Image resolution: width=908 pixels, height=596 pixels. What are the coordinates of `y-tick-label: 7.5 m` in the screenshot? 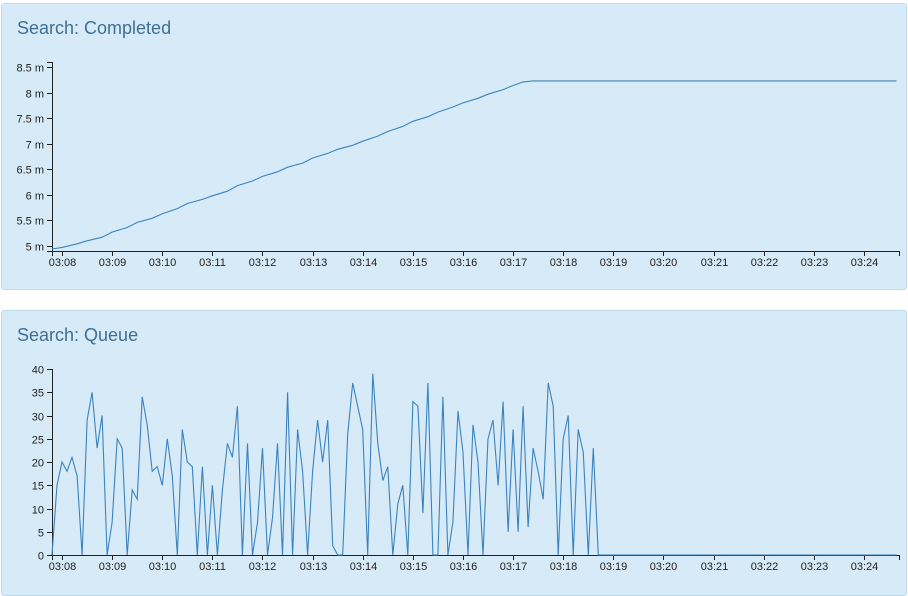 It's located at (30, 120).